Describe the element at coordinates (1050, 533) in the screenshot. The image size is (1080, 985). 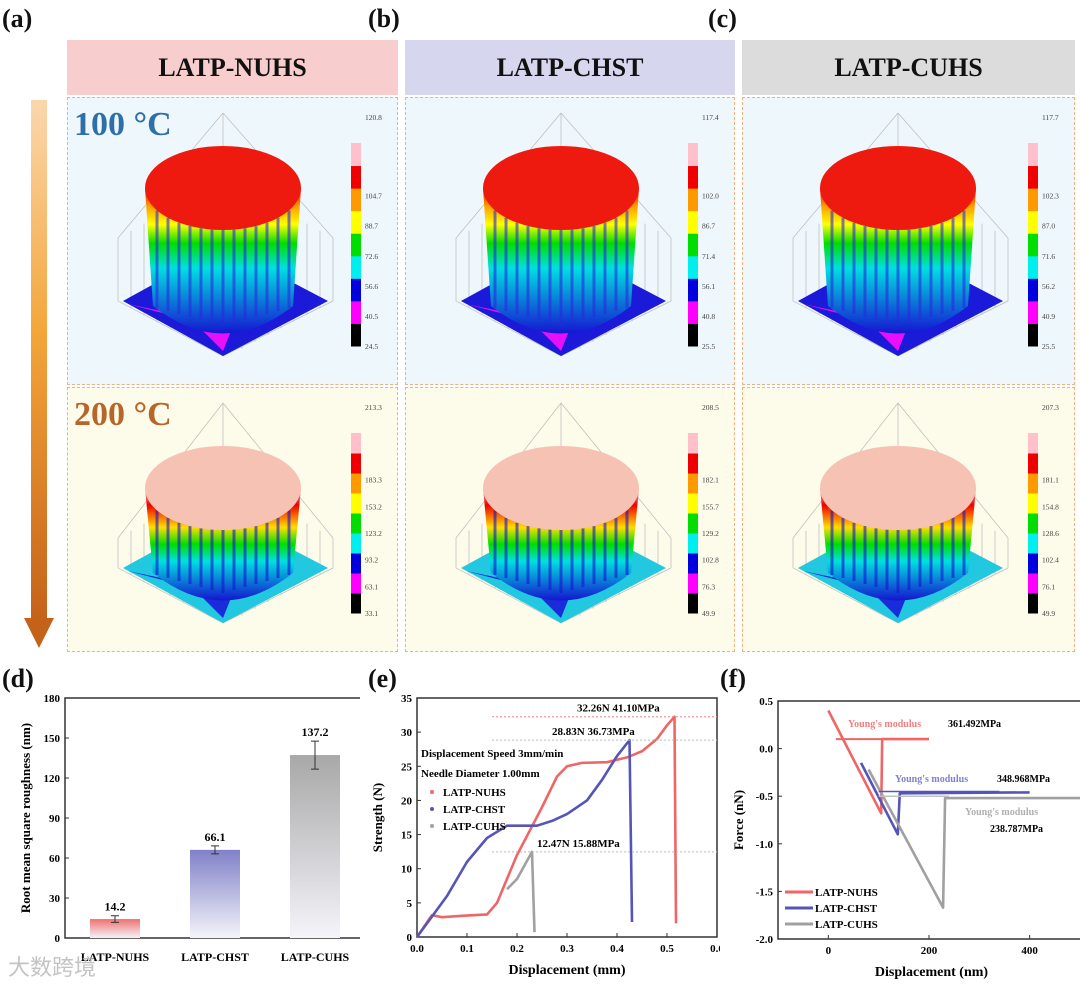
I see `colorbar-tick-label: 128.6` at that location.